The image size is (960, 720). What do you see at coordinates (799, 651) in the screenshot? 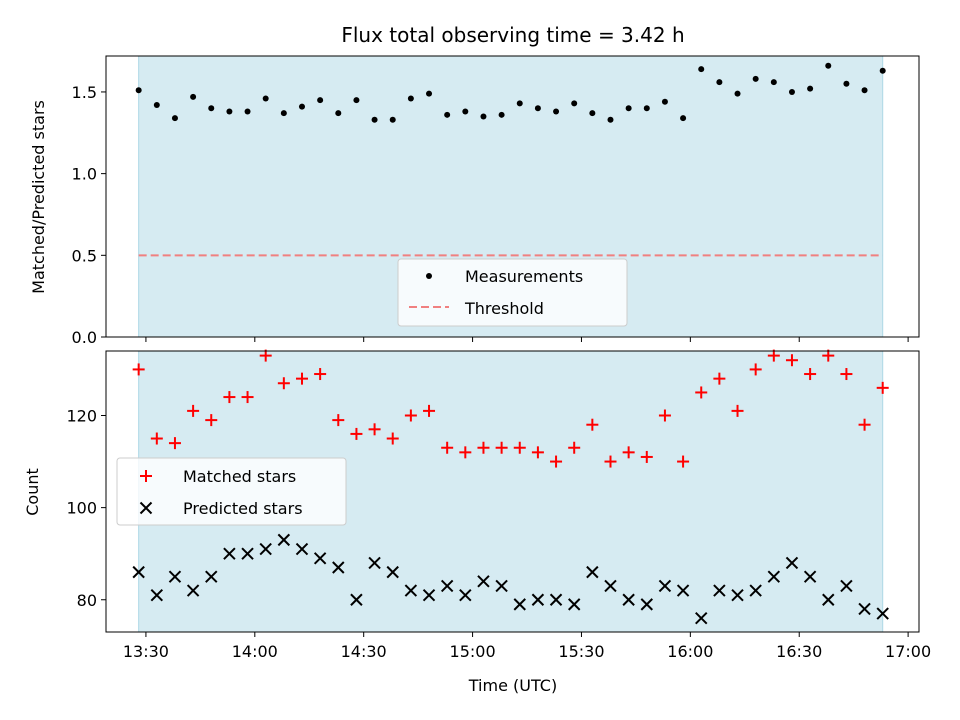
I see `x-tick-label: 16:30` at bounding box center [799, 651].